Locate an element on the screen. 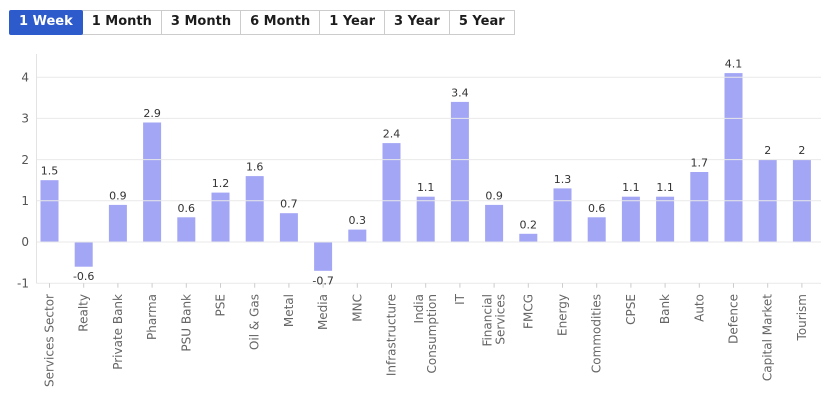 This screenshot has width=837, height=408. x-label-defence: Defence is located at coordinates (734, 319).